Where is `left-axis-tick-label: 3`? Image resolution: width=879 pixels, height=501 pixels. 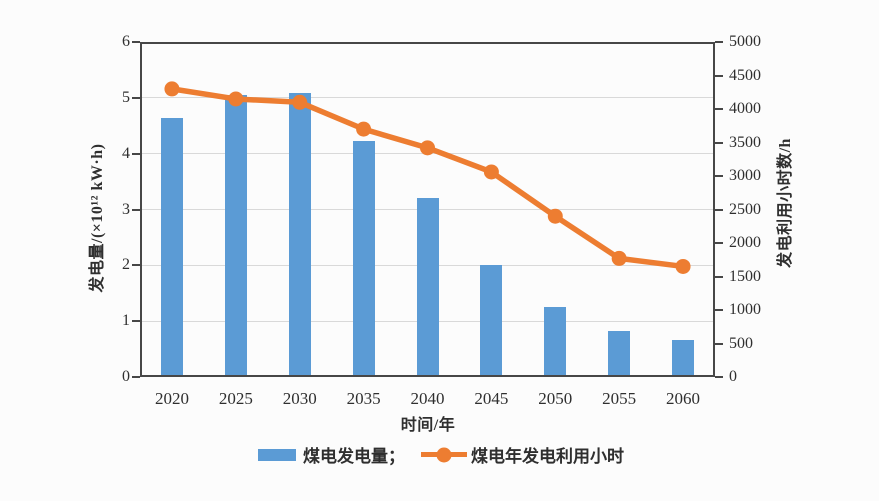 left-axis-tick-label: 3 is located at coordinates (126, 209).